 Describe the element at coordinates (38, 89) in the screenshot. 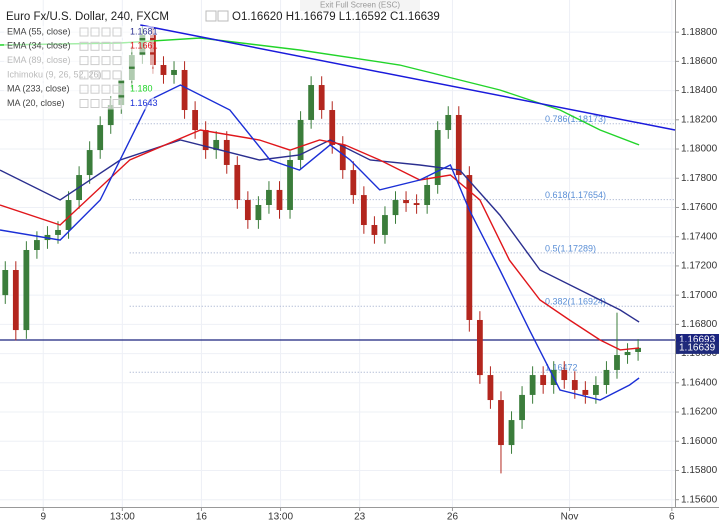

I see `legend-name: MA (233, close)` at that location.